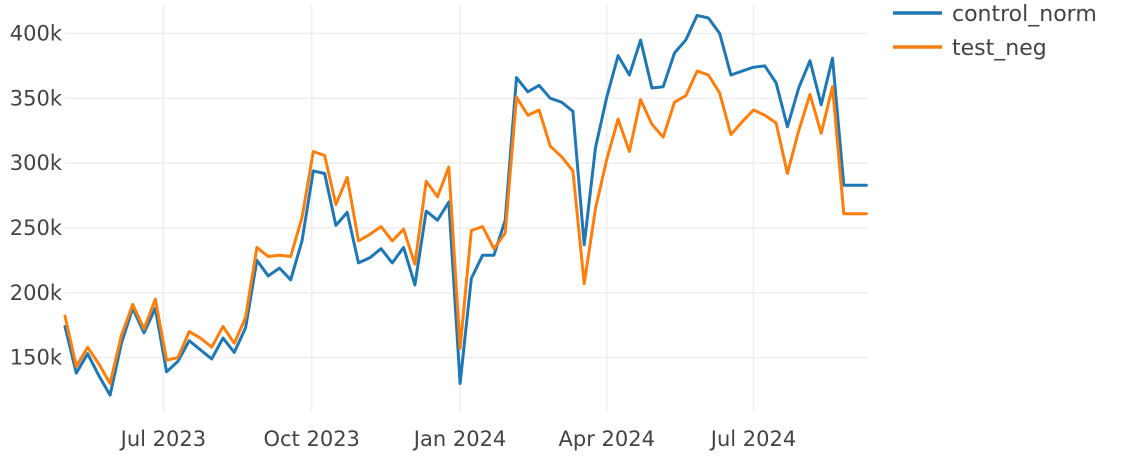  Describe the element at coordinates (36, 163) in the screenshot. I see `y-tick-label: 300k` at that location.